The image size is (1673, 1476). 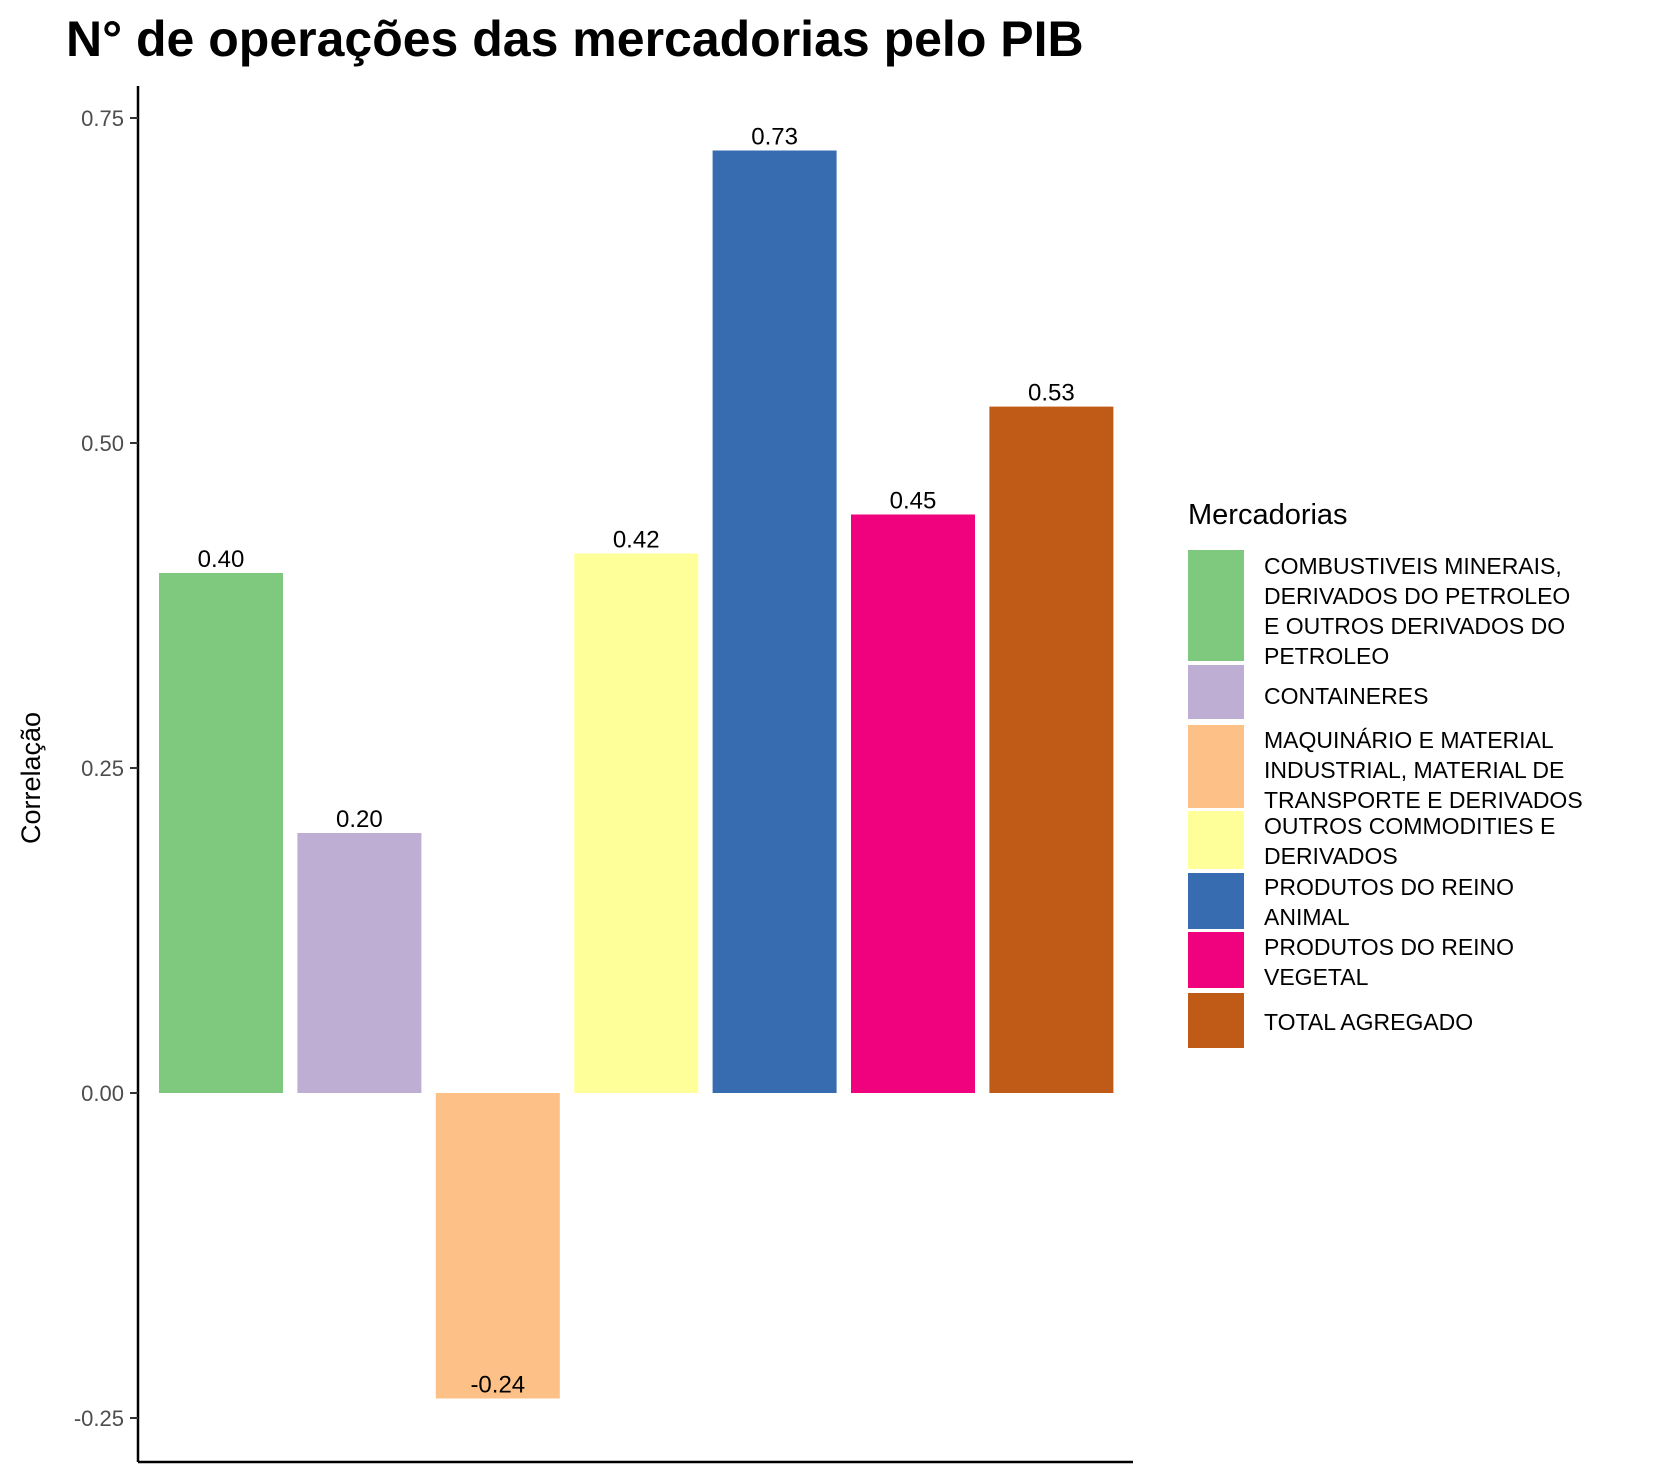 What do you see at coordinates (1051, 393) in the screenshot?
I see `bar-value-label: 0.53` at bounding box center [1051, 393].